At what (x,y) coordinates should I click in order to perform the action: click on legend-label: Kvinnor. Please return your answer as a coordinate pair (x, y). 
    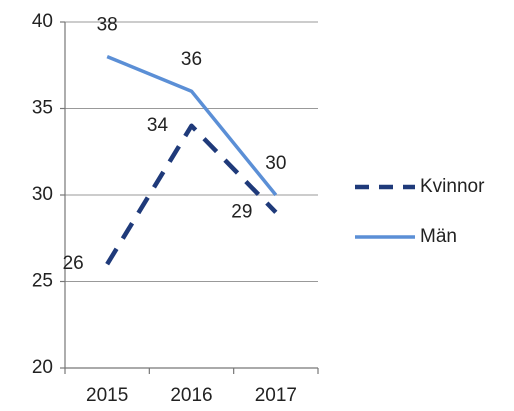
    Looking at the image, I should click on (452, 186).